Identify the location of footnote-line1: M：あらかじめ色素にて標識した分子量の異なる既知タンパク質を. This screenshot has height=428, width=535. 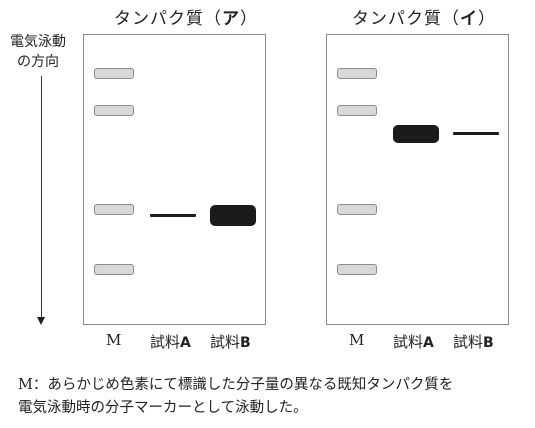
(236, 385).